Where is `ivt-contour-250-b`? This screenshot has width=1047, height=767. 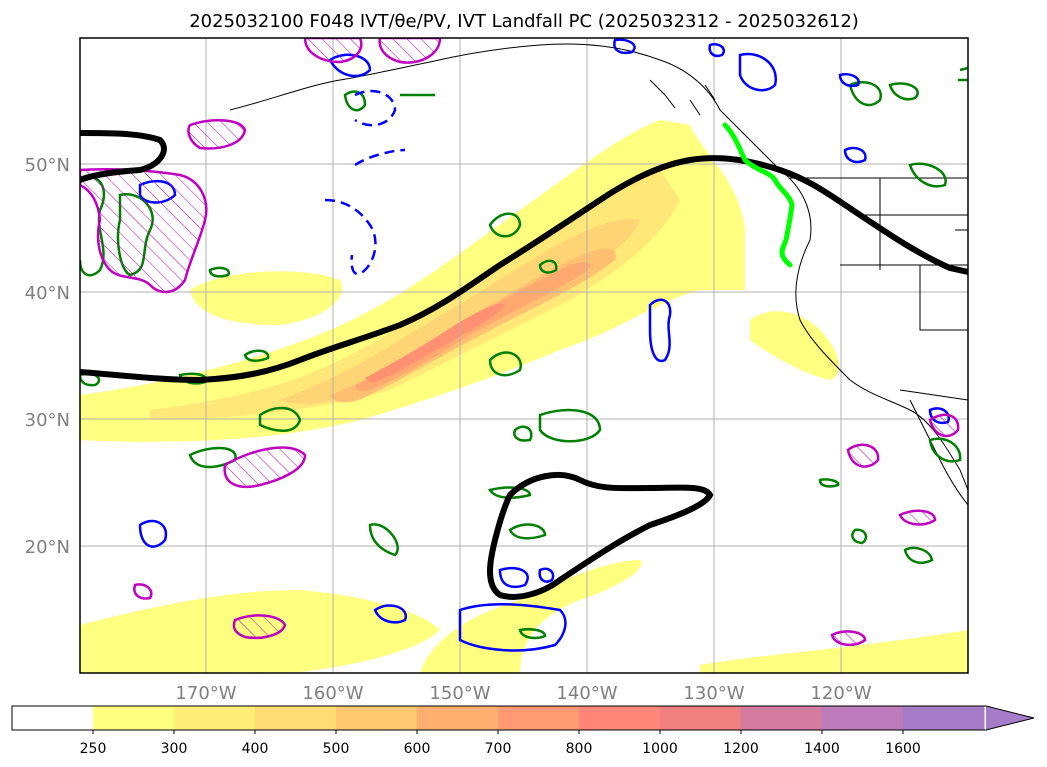 ivt-contour-250-b is located at coordinates (266, 298).